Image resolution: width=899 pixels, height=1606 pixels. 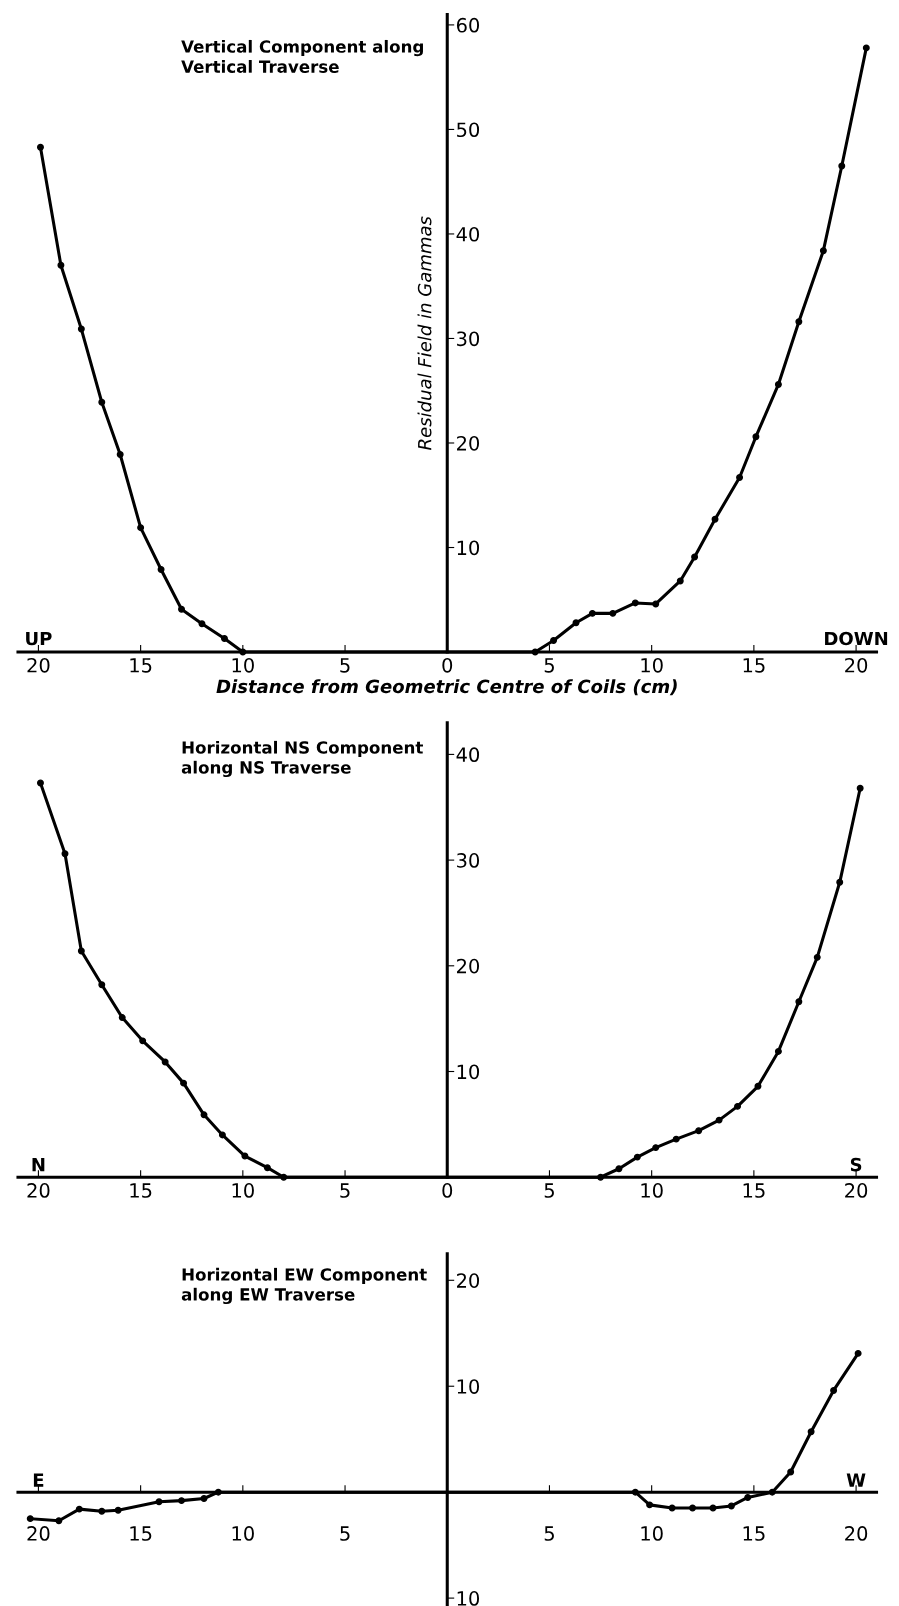 What do you see at coordinates (302, 56) in the screenshot?
I see `text: Vertical Component along Vertical Traverse` at bounding box center [302, 56].